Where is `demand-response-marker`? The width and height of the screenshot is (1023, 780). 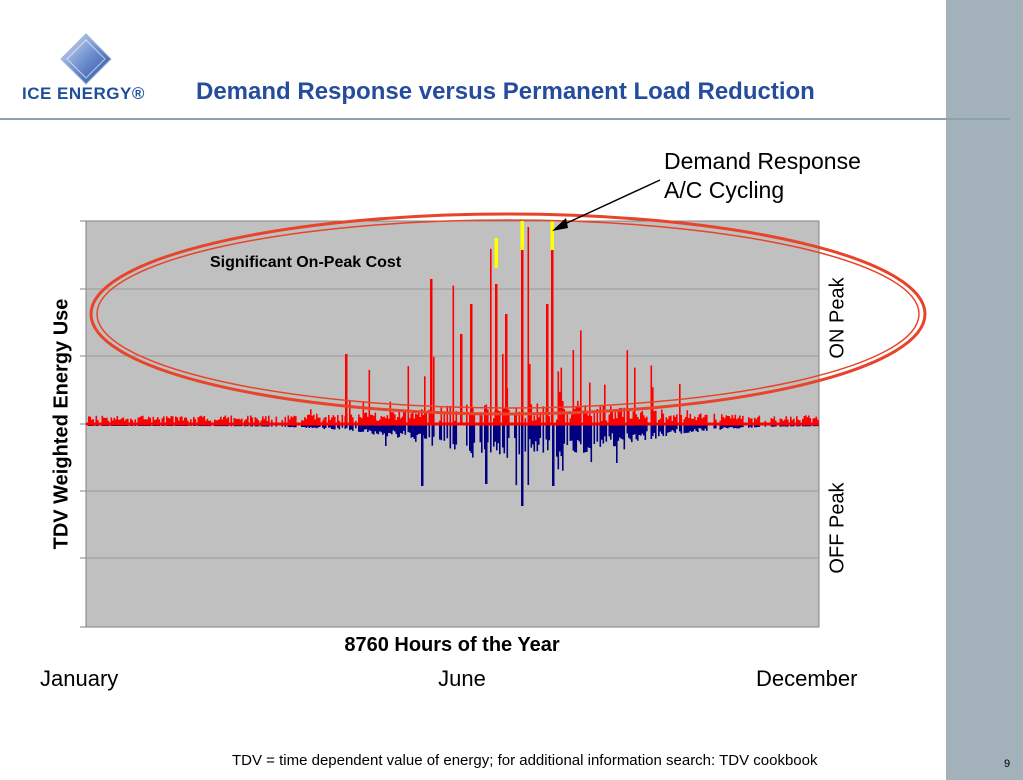
demand-response-marker is located at coordinates (522, 235).